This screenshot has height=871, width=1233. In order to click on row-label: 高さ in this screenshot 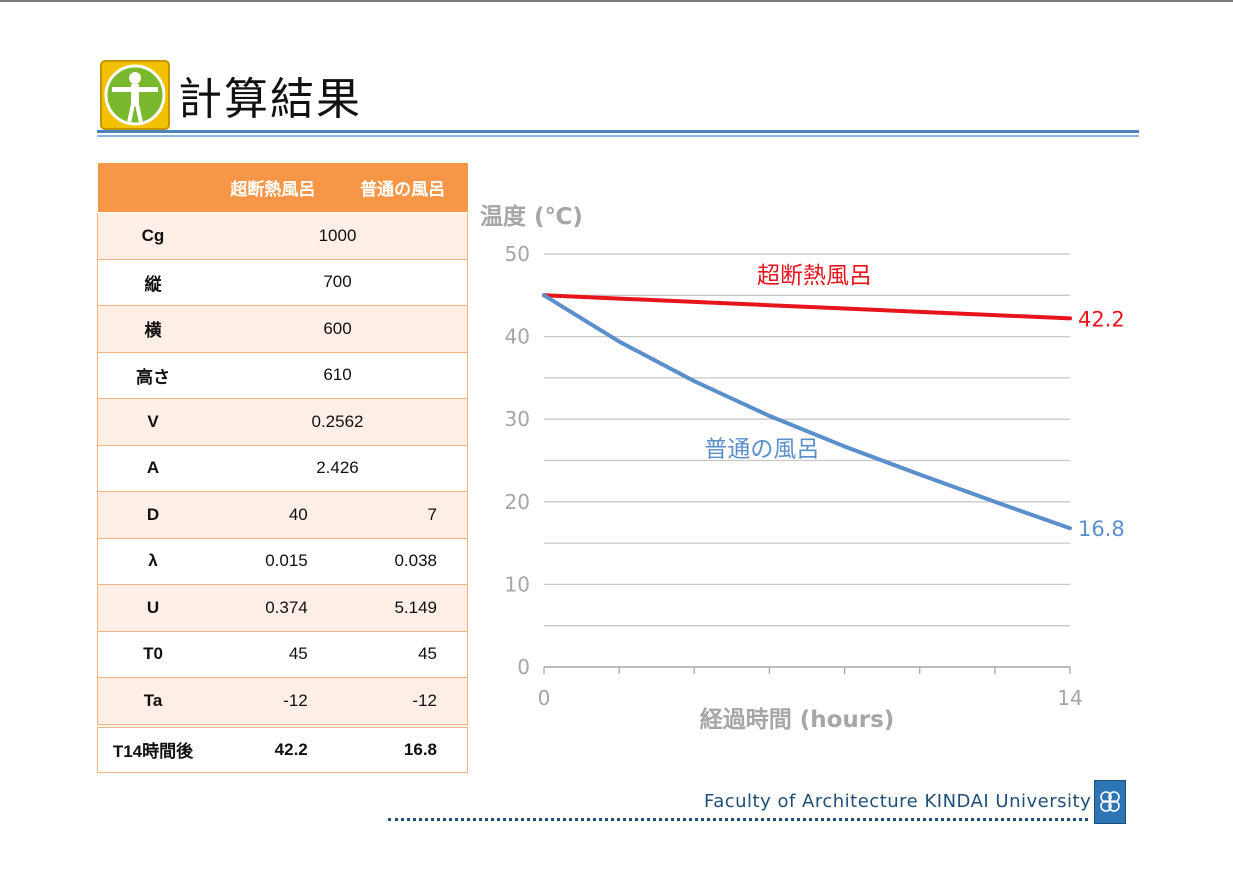, I will do `click(152, 375)`.